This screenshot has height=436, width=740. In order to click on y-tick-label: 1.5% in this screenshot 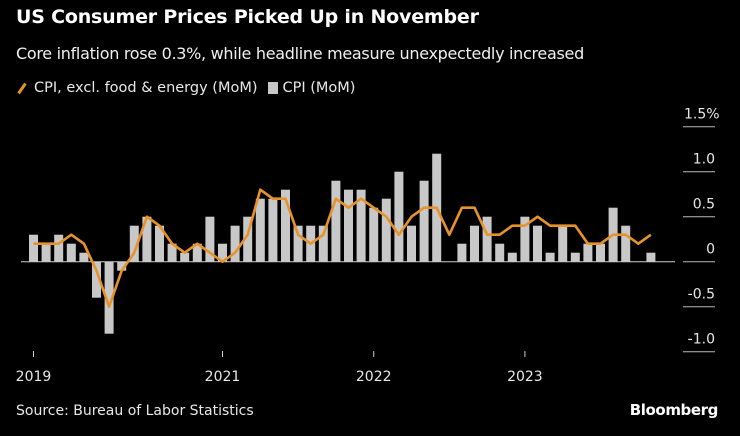, I will do `click(702, 115)`.